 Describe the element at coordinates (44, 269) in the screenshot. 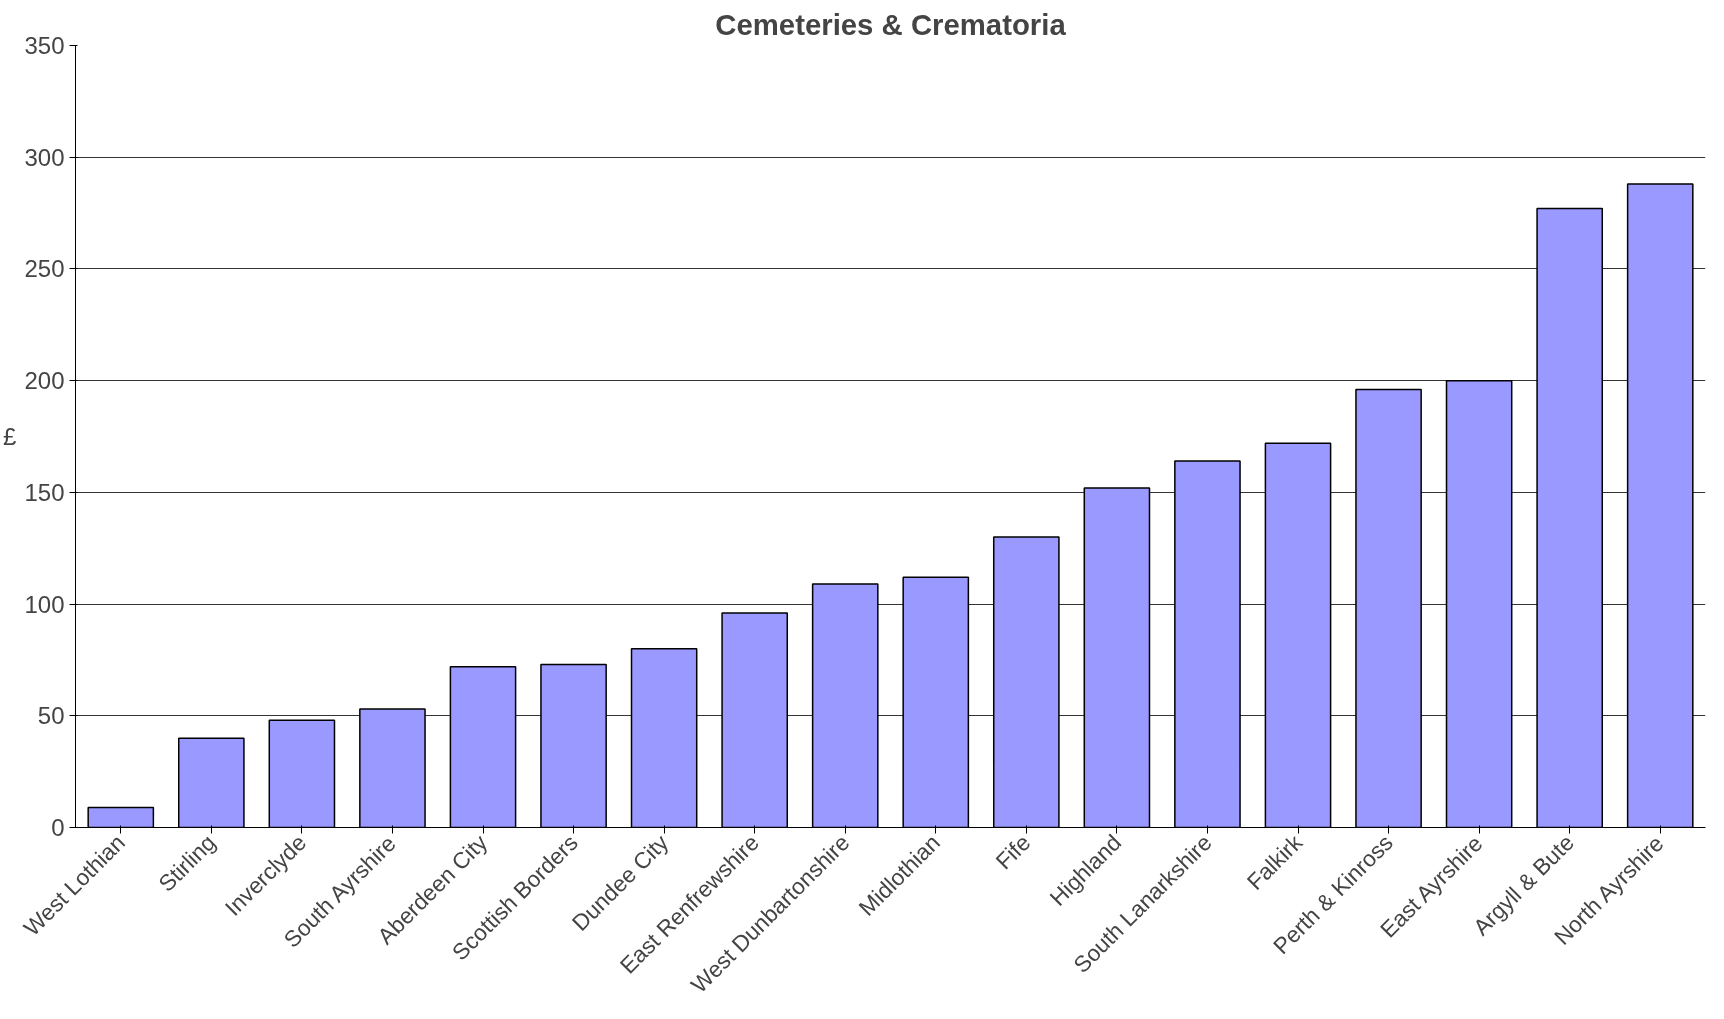

I see `y-tick-label: 250` at that location.